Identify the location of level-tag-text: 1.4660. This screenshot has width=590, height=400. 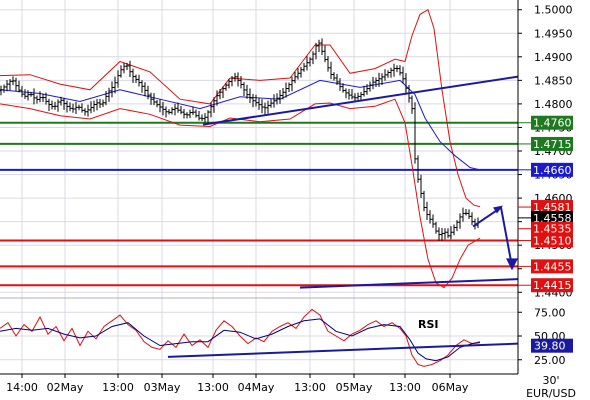
(552, 170).